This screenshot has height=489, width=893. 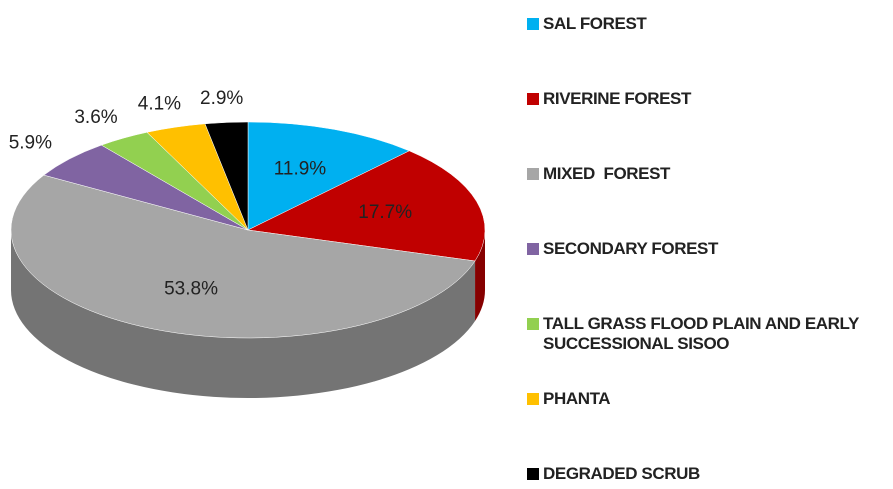 I want to click on legend-item: SAL FOREST, so click(x=587, y=24).